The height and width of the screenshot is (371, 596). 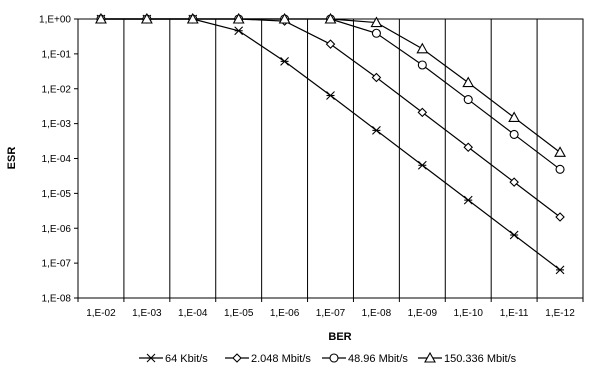 I want to click on y-tick-label: 1,E-04, so click(x=57, y=159).